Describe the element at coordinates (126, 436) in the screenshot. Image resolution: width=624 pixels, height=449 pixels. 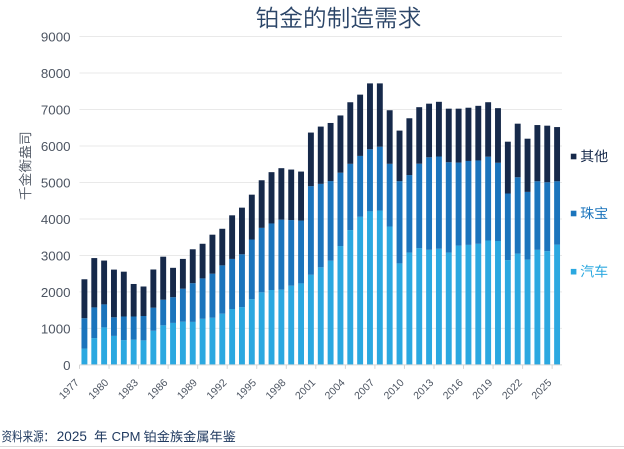
I see `svg-text: CPM` at that location.